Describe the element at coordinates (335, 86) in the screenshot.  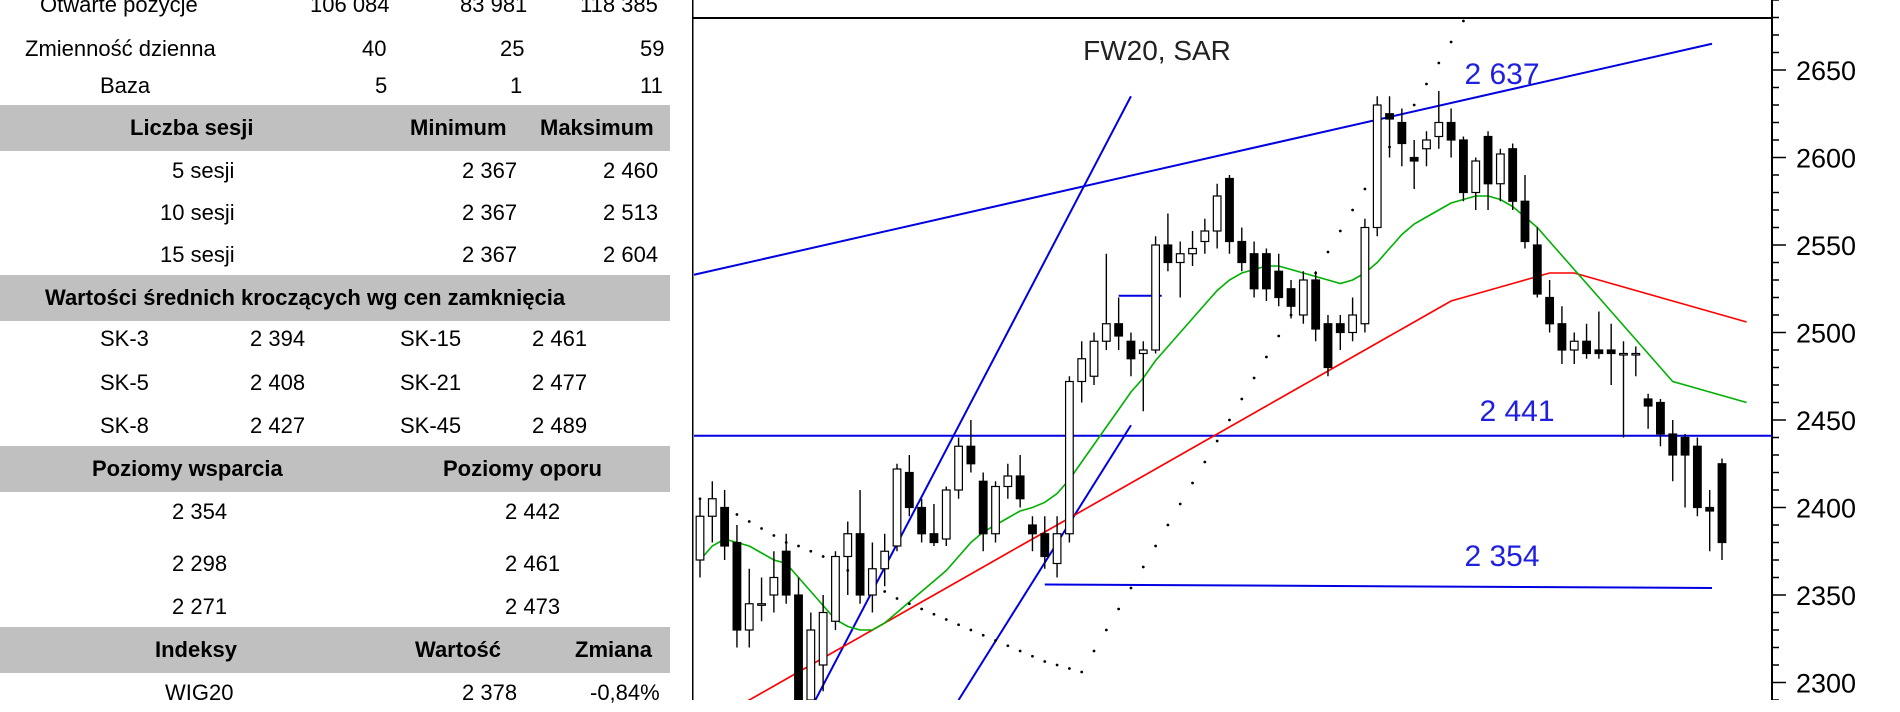
I see `table-row: Baza 5 1 11` at that location.